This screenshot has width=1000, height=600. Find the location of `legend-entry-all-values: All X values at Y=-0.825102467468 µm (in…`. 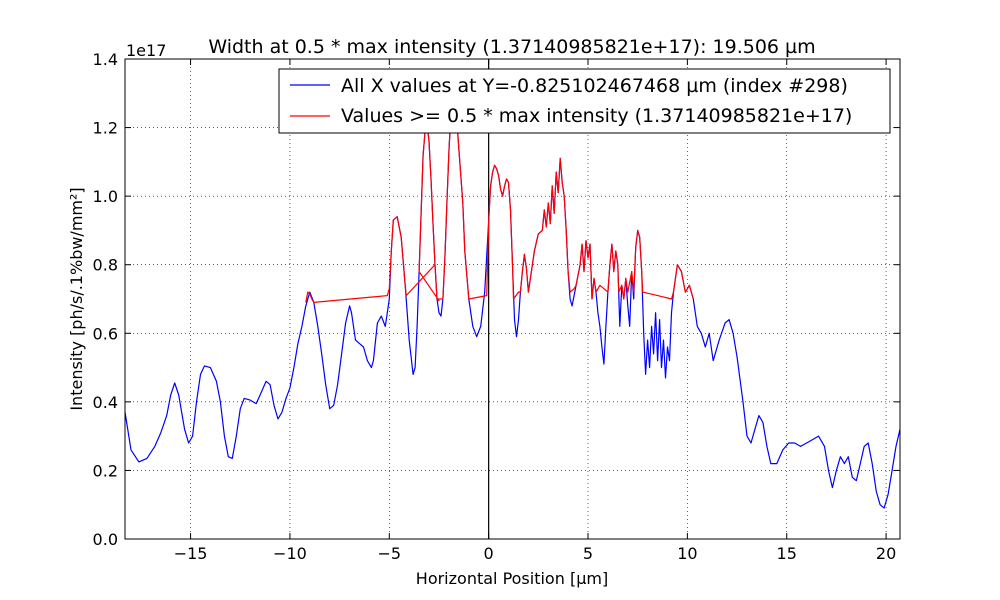

legend-entry-all-values: All X values at Y=-0.825102467468 µm (in… is located at coordinates (594, 86).